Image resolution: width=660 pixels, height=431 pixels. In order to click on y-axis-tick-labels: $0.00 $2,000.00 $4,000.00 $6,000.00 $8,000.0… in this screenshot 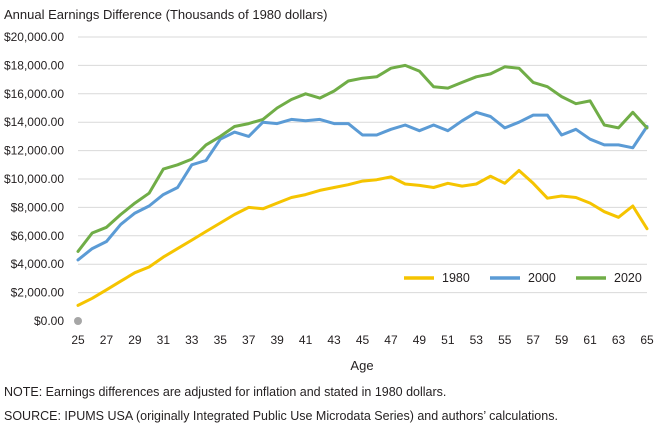, I will do `click(34, 179)`.